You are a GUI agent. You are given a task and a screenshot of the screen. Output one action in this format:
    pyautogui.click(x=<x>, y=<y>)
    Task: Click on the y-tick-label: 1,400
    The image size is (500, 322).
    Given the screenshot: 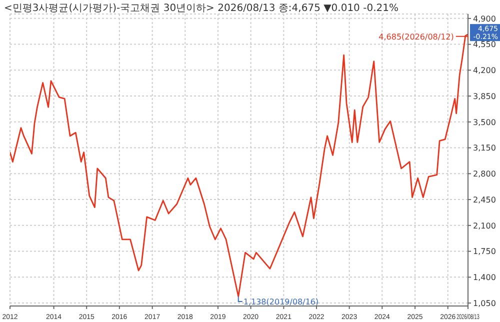 What is the action you would take?
    pyautogui.click(x=484, y=277)
    